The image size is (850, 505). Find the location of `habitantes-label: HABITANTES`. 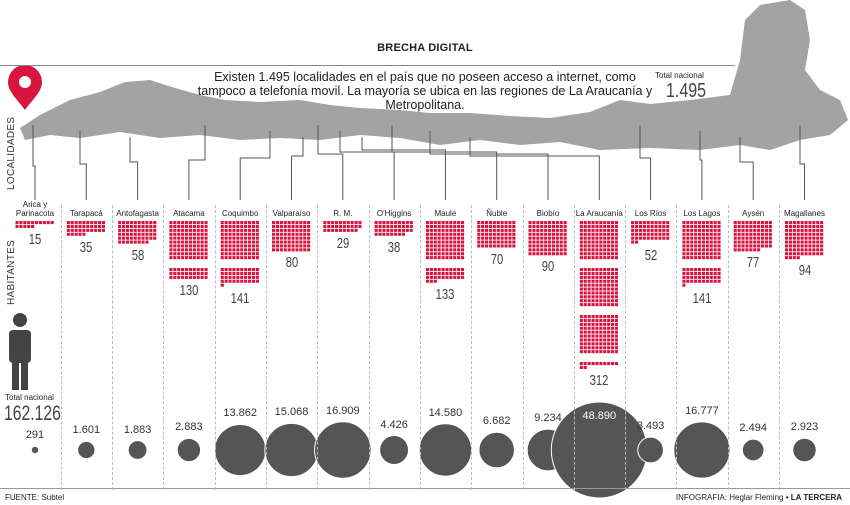

habitantes-label: HABITANTES is located at coordinates (11, 272).